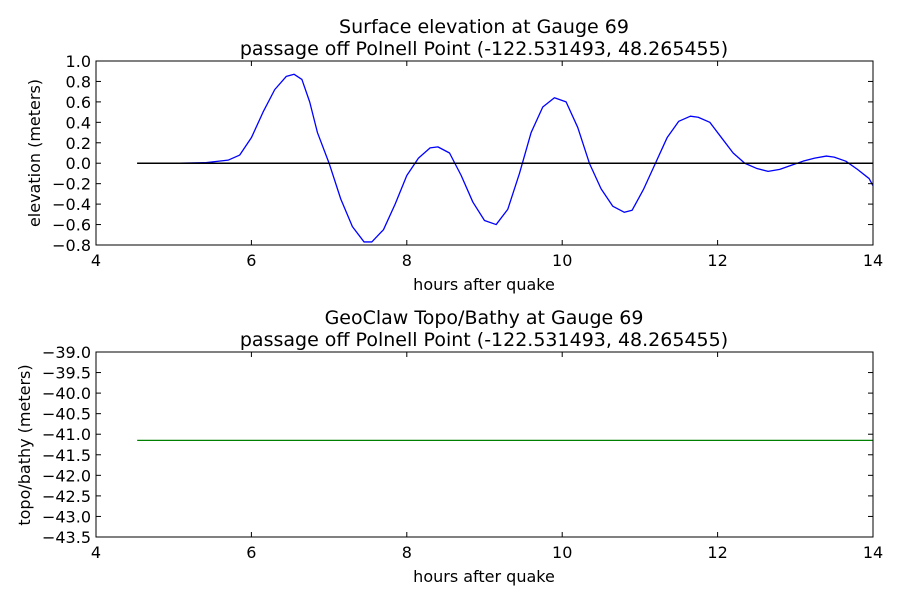 This screenshot has height=600, width=900. What do you see at coordinates (66, 373) in the screenshot?
I see `bathy-y-tick-label: −39.5` at bounding box center [66, 373].